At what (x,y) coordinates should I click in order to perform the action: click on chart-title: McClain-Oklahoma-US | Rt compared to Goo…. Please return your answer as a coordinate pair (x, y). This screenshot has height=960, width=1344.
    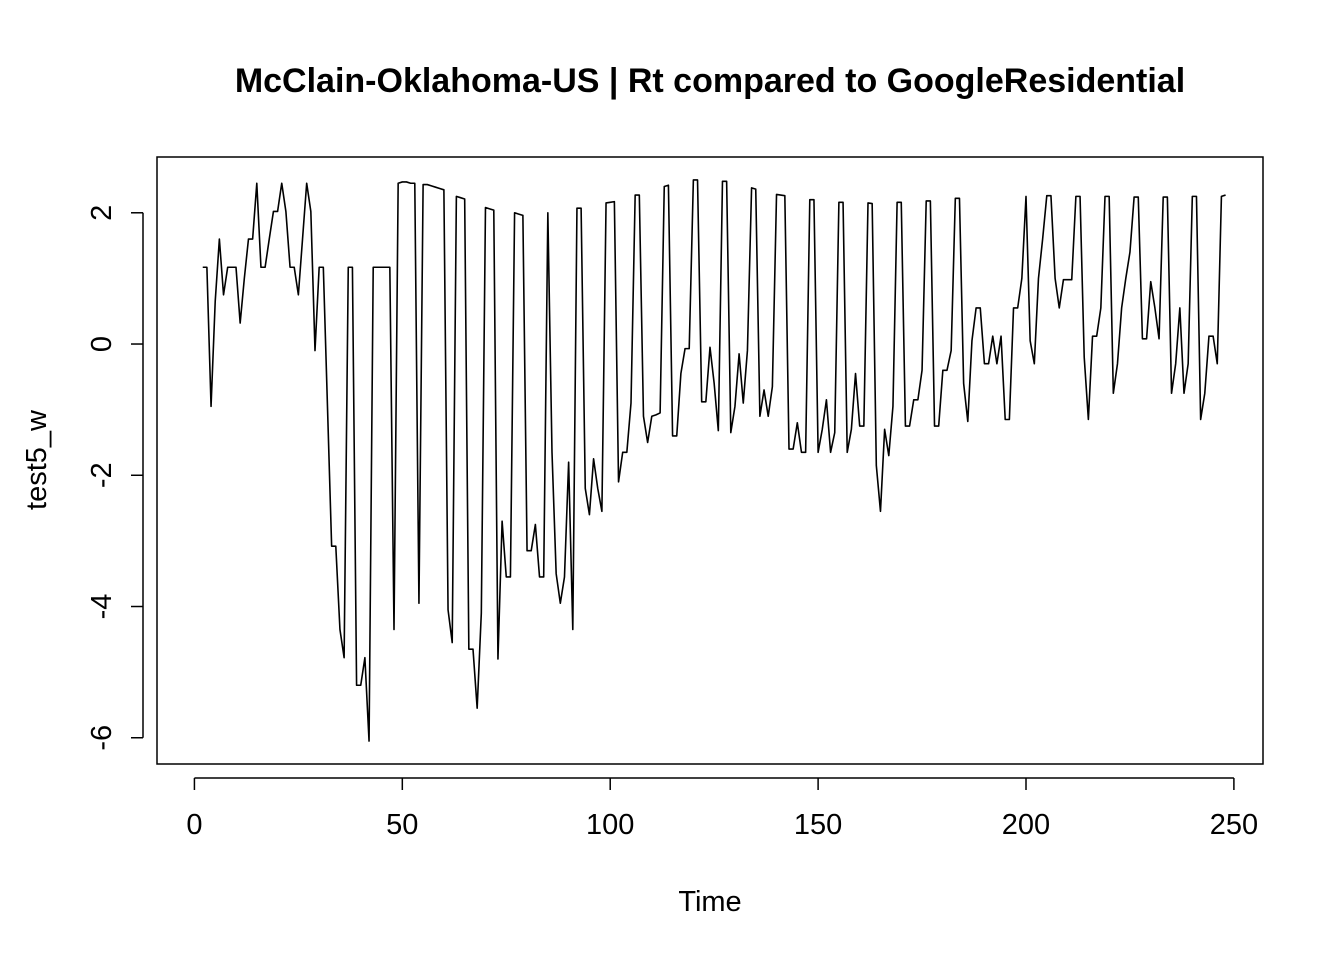
    Looking at the image, I should click on (710, 81).